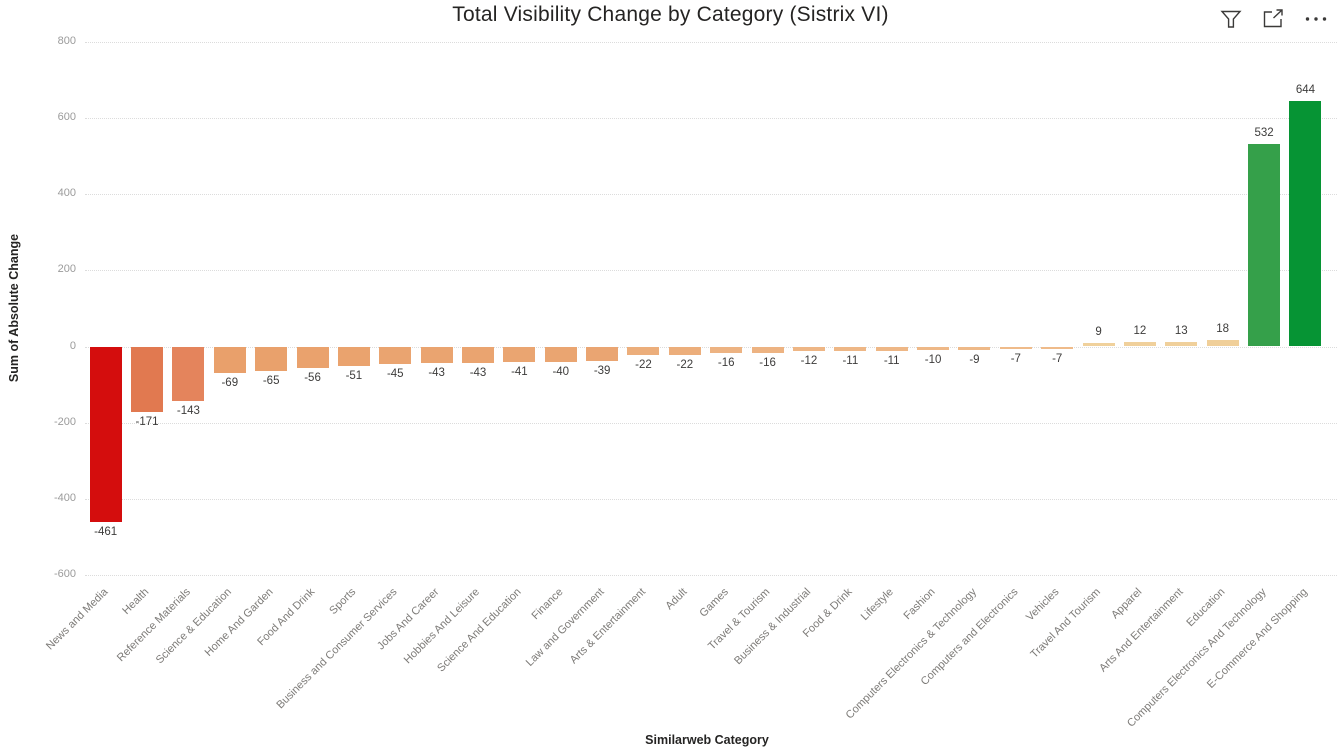 The height and width of the screenshot is (753, 1341). I want to click on category-label-text: Science & Education, so click(194, 626).